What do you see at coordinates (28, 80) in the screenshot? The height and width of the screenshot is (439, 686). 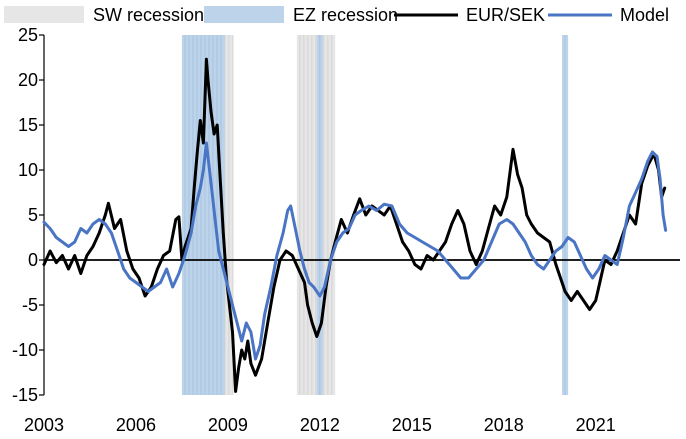 I see `y-tick-label: 20` at bounding box center [28, 80].